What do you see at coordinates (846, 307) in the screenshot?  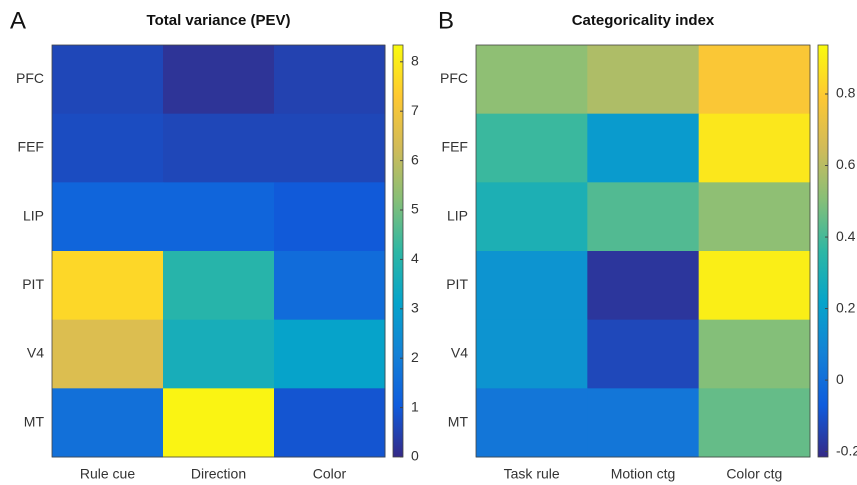 I see `colorbar-tick-label: 0.2` at bounding box center [846, 307].